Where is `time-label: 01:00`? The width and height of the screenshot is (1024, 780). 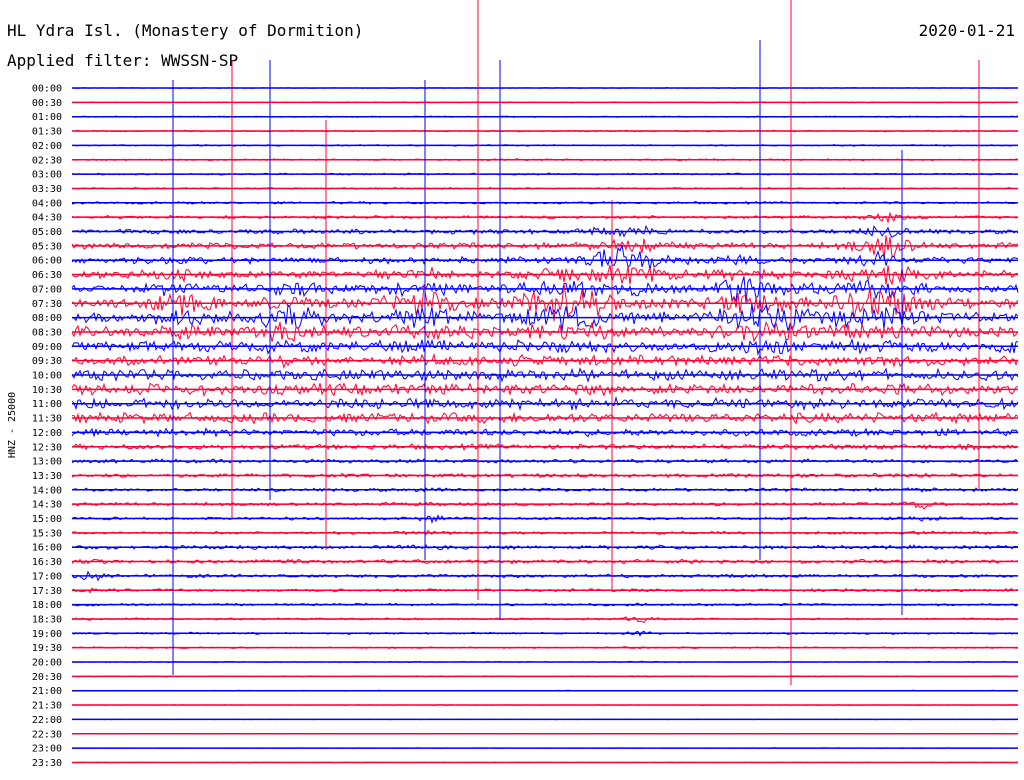 time-label: 01:00 is located at coordinates (47, 117).